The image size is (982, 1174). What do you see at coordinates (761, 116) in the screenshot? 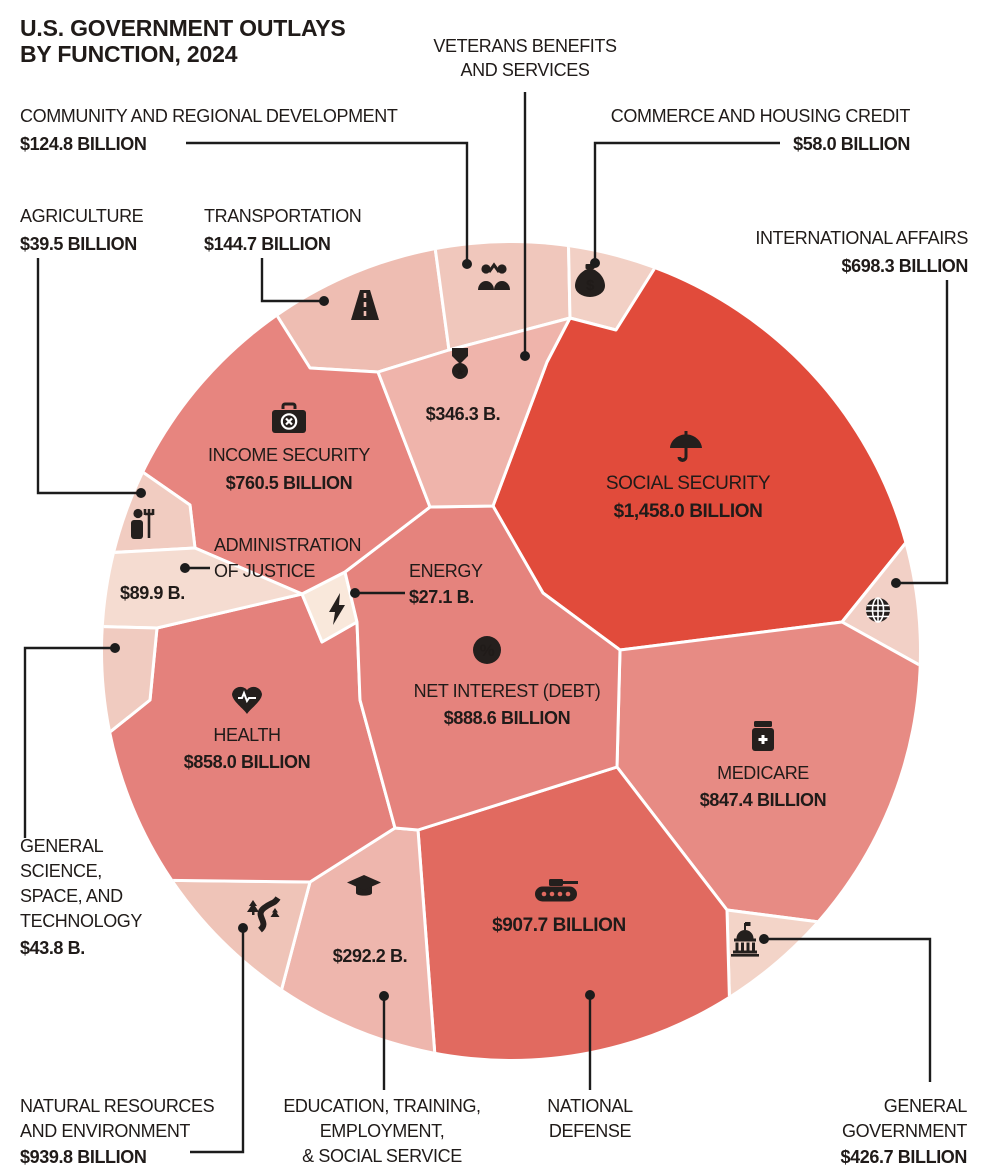
I see `label-commerce: COMMERCE AND HOUSING CREDIT` at bounding box center [761, 116].